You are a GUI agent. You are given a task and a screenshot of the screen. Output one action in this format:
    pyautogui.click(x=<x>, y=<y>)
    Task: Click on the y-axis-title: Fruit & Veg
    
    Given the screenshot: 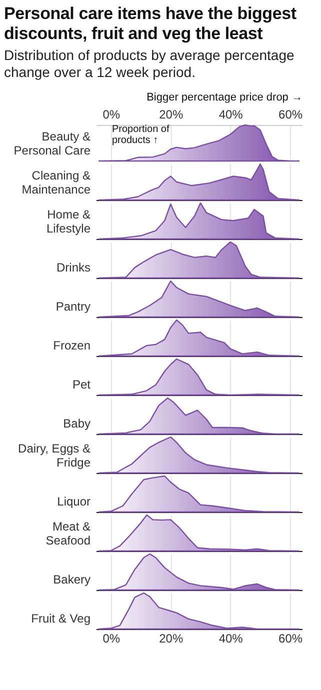 What is the action you would take?
    pyautogui.click(x=60, y=619)
    